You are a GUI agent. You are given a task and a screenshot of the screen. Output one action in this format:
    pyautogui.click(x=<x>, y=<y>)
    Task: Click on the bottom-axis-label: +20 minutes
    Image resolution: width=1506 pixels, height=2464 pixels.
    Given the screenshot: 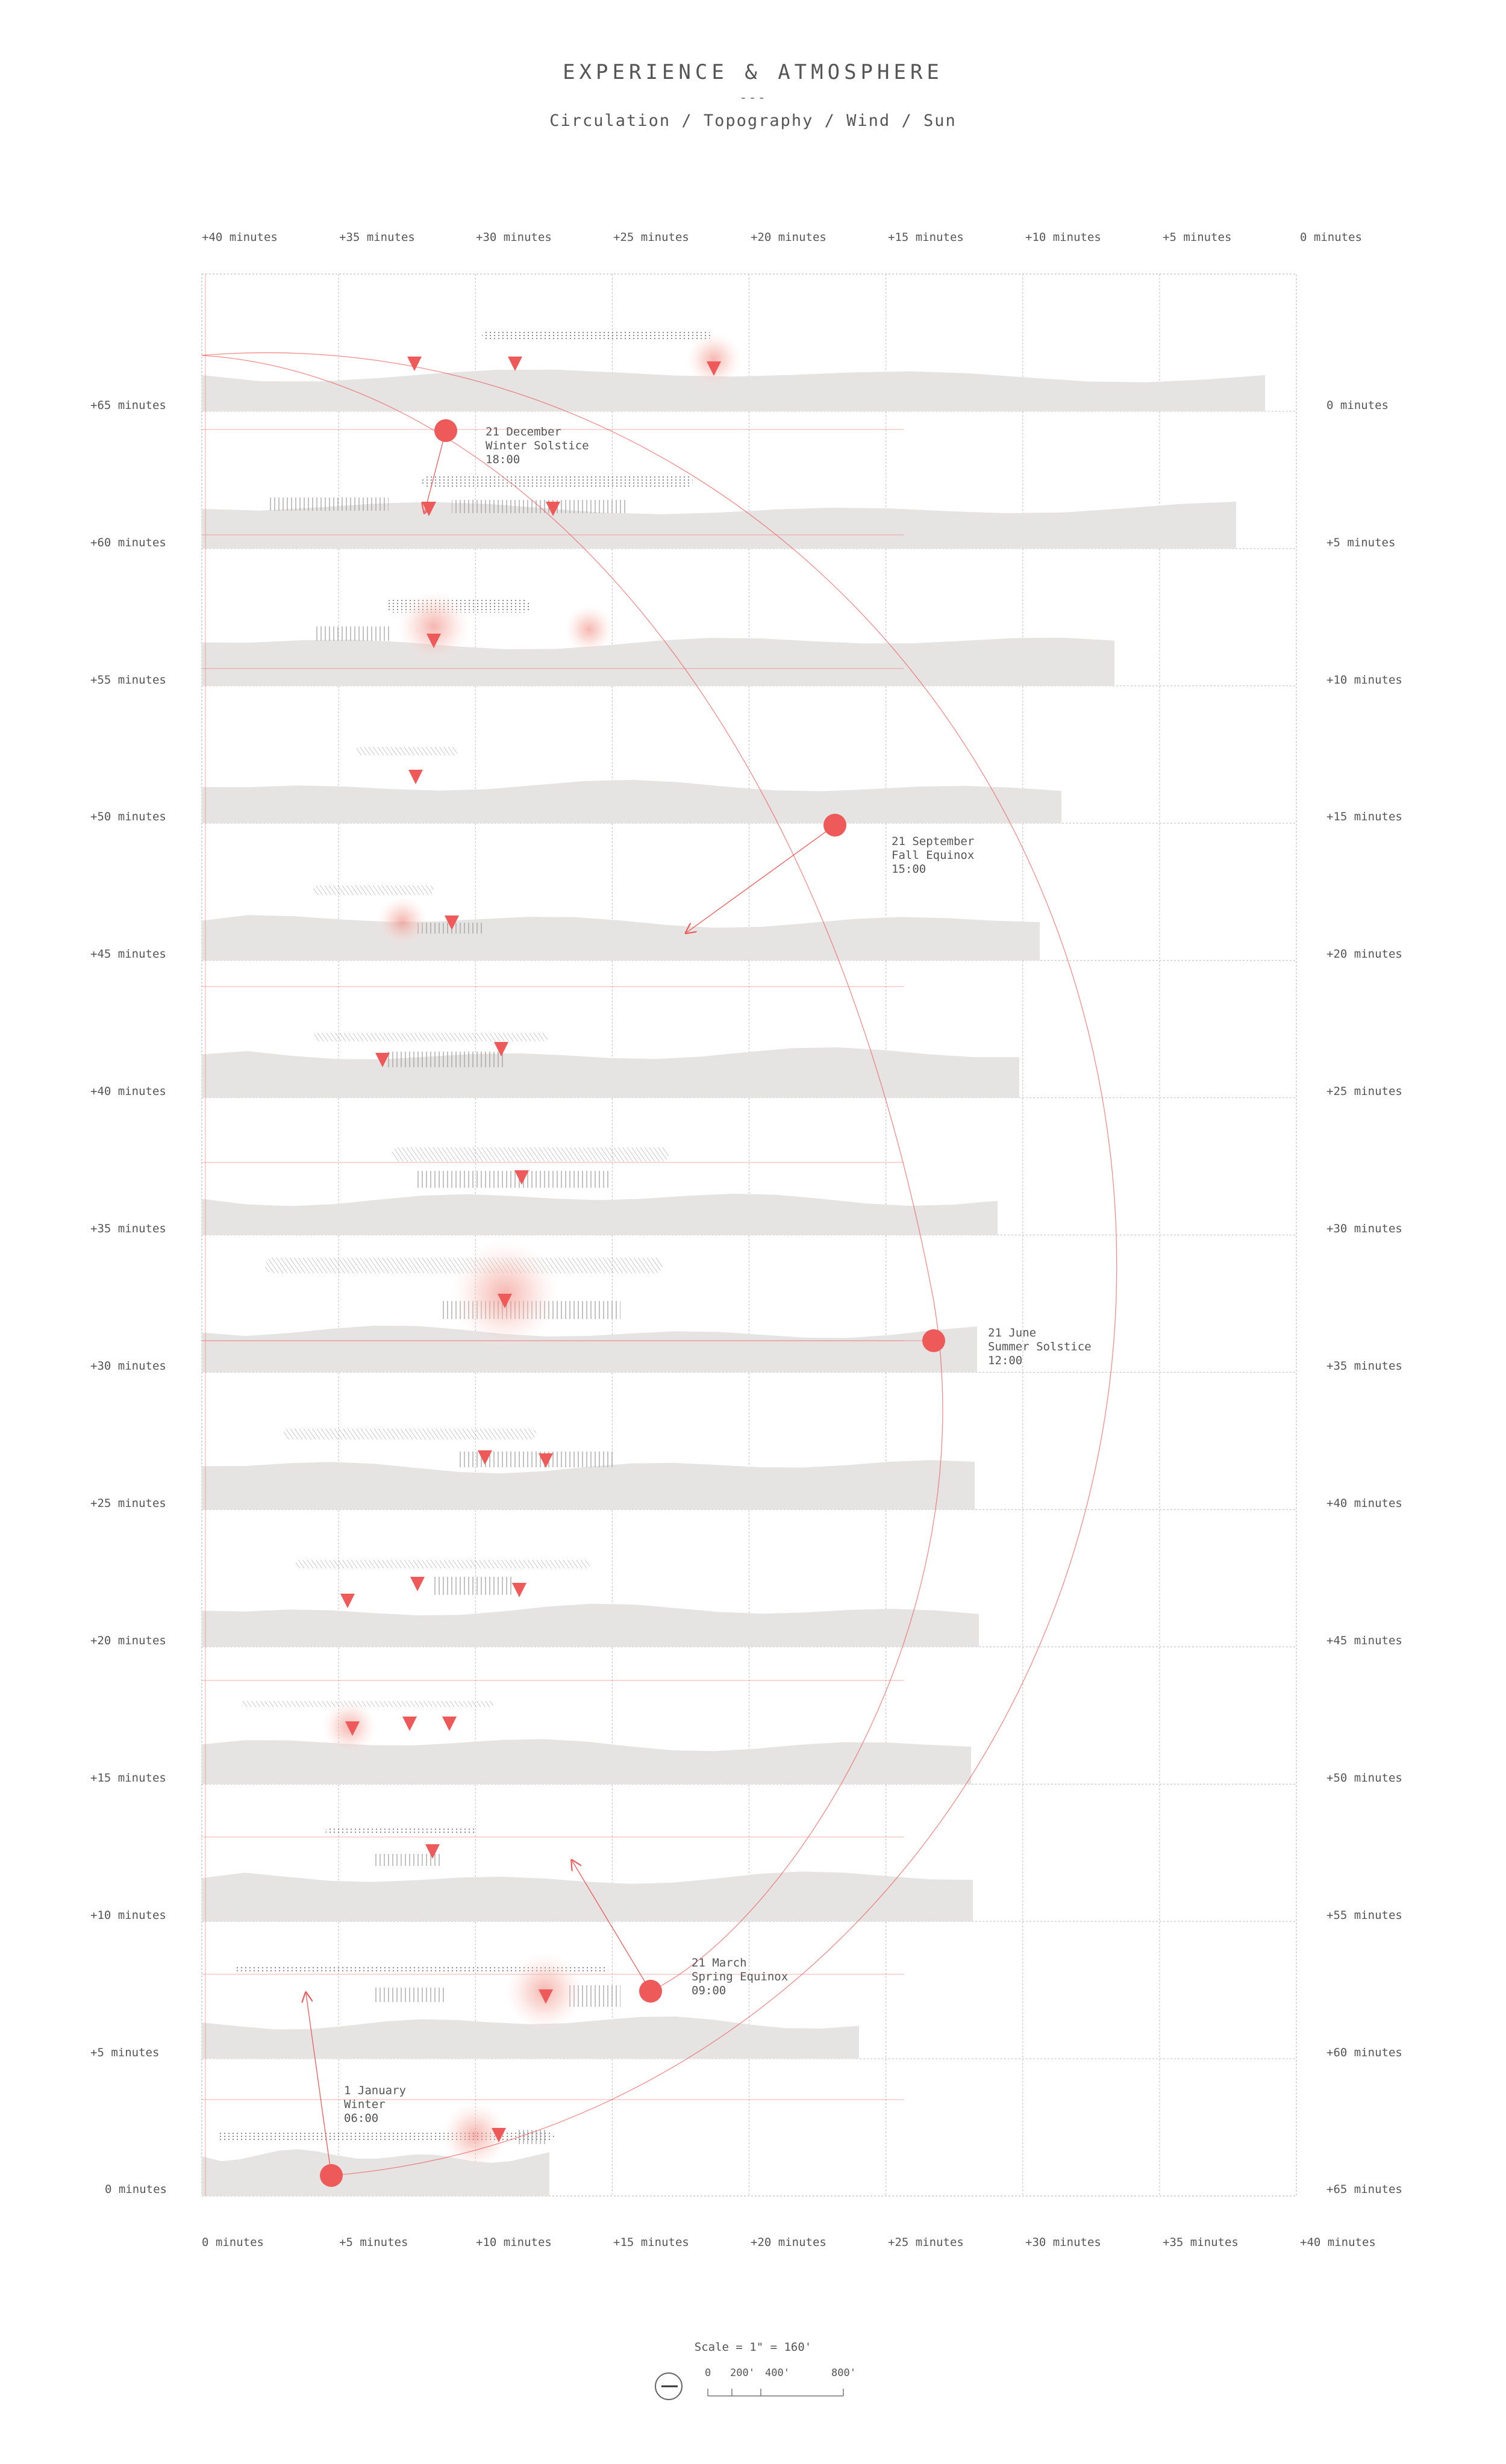 What is the action you would take?
    pyautogui.click(x=789, y=2242)
    